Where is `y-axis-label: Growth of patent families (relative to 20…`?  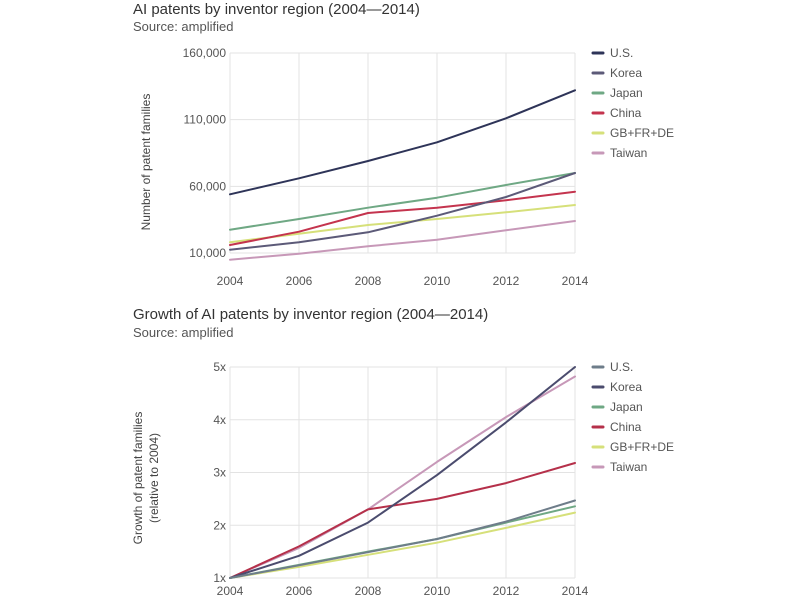
y-axis-label: Growth of patent families (relative to 20… is located at coordinates (146, 478).